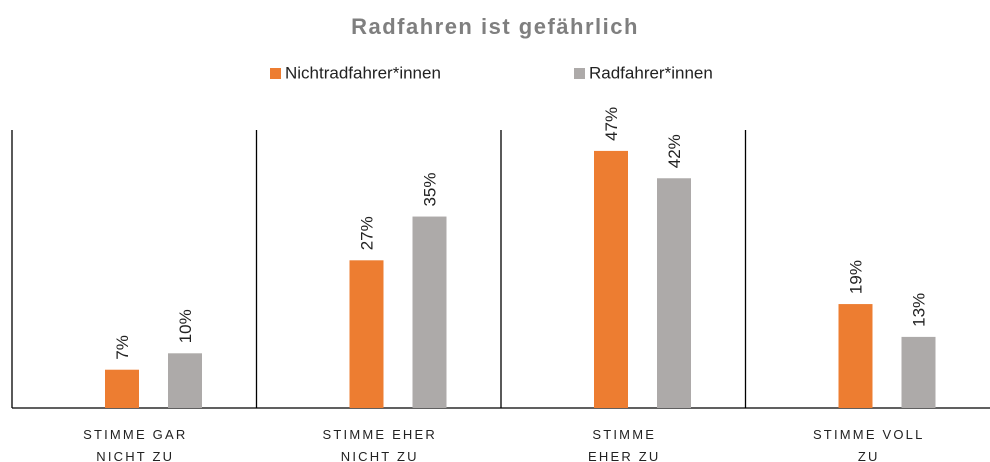 This screenshot has height=462, width=990. Describe the element at coordinates (651, 72) in the screenshot. I see `legend-label: Radfahrer*innen` at that location.